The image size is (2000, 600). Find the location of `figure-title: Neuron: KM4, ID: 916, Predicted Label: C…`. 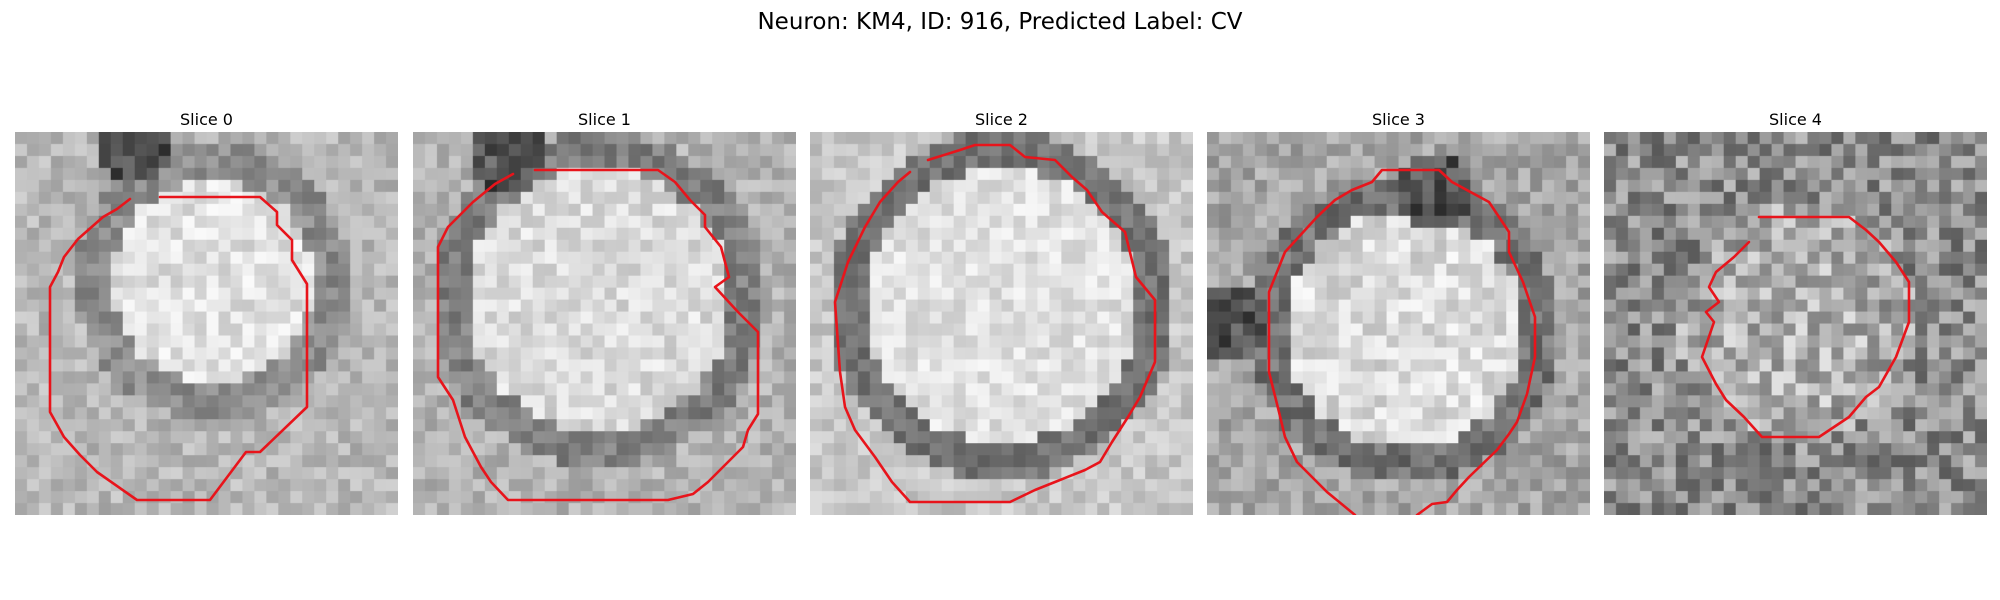

figure-title: Neuron: KM4, ID: 916, Predicted Label: C… is located at coordinates (1000, 22).